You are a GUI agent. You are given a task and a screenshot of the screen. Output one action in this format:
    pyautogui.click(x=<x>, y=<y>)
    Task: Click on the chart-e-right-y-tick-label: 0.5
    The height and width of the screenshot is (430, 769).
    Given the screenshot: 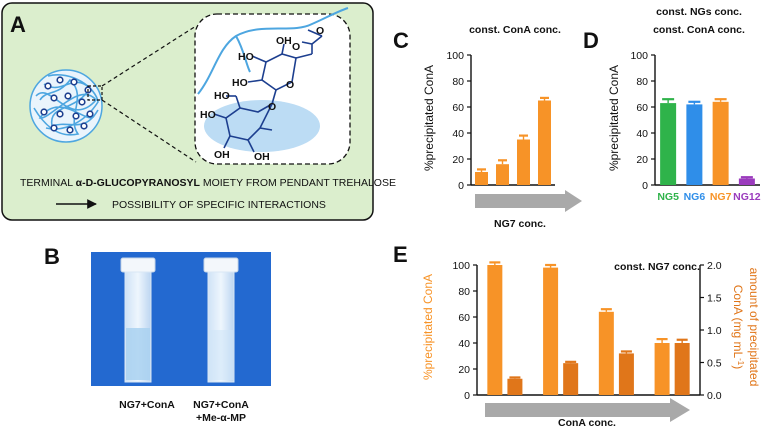 What is the action you would take?
    pyautogui.click(x=714, y=364)
    